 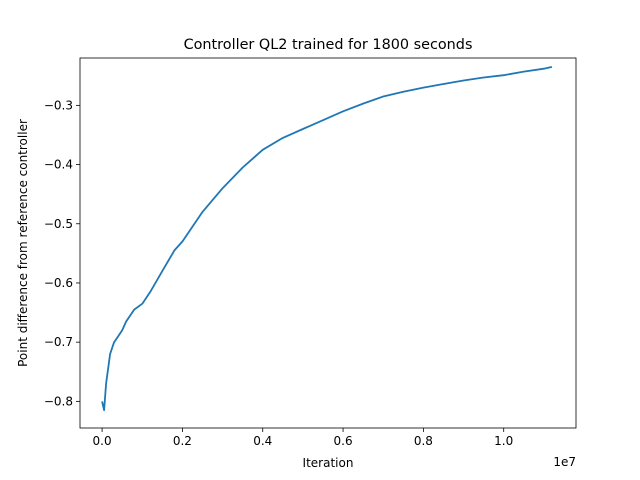 I want to click on x-tick-label: 0.2, so click(x=182, y=441).